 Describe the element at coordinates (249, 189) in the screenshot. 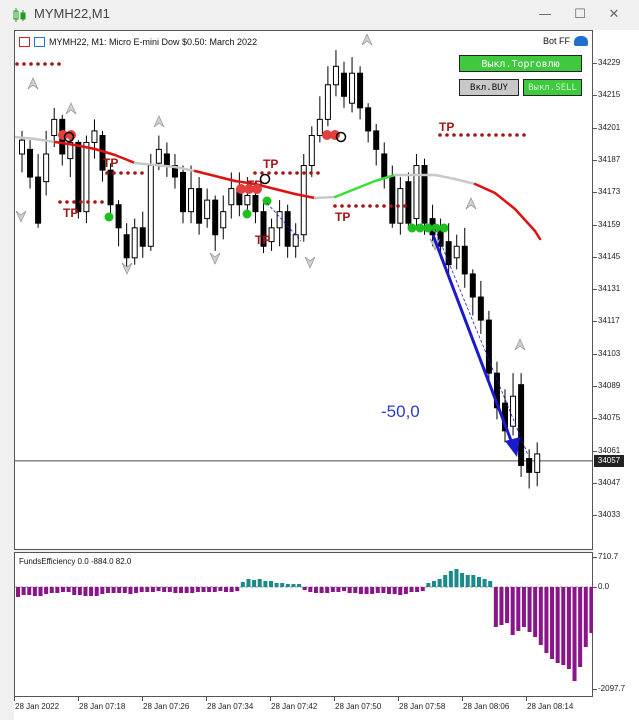

I see `sell-marker` at that location.